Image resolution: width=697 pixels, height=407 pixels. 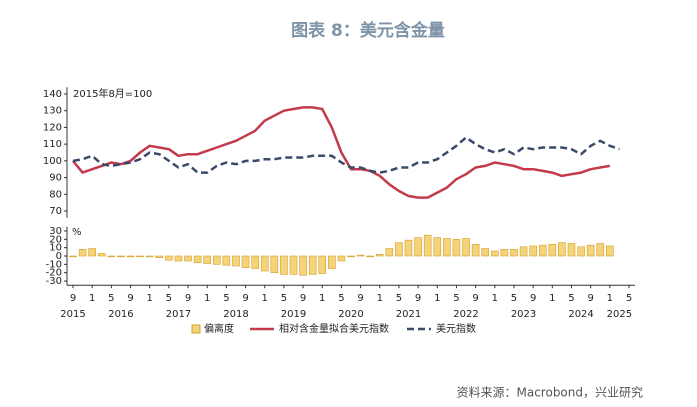 What do you see at coordinates (550, 392) in the screenshot?
I see `source: 资料来源：Macrobond，兴业研究` at bounding box center [550, 392].